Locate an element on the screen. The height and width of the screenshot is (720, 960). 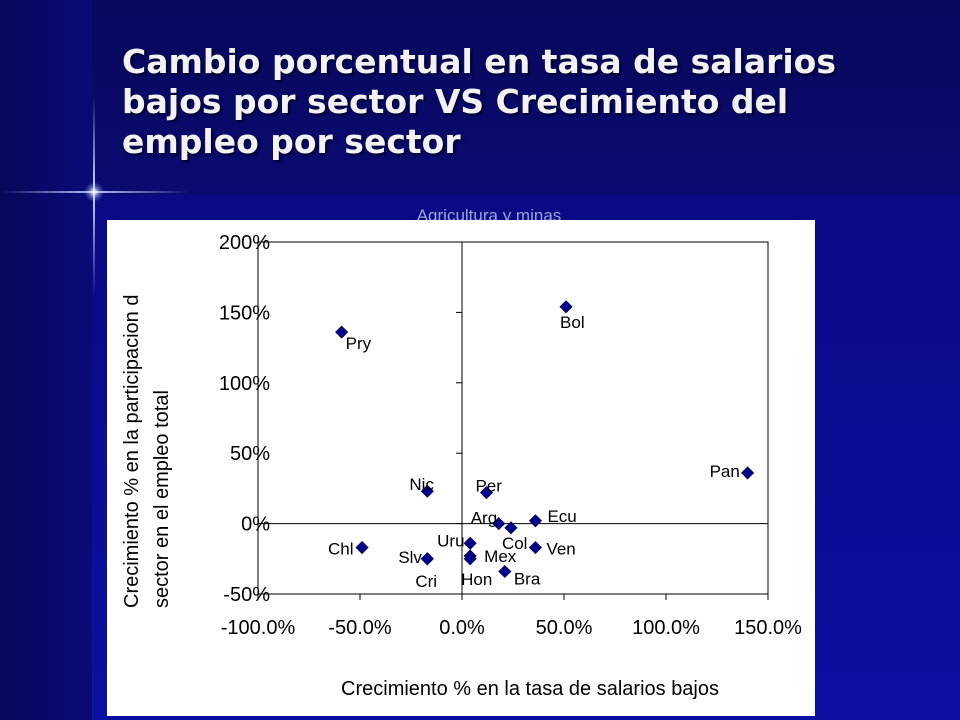
point-label: Pan is located at coordinates (725, 471).